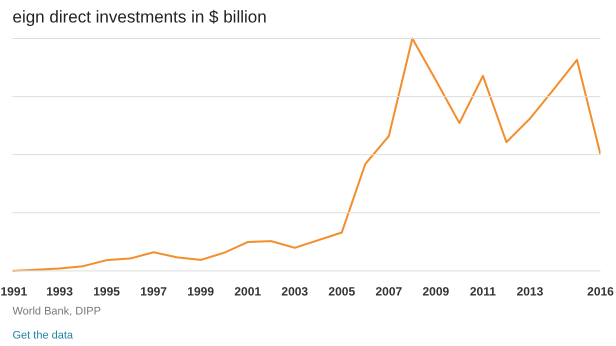  Describe the element at coordinates (139, 17) in the screenshot. I see `chart-title: eign direct investments in $ billion` at that location.